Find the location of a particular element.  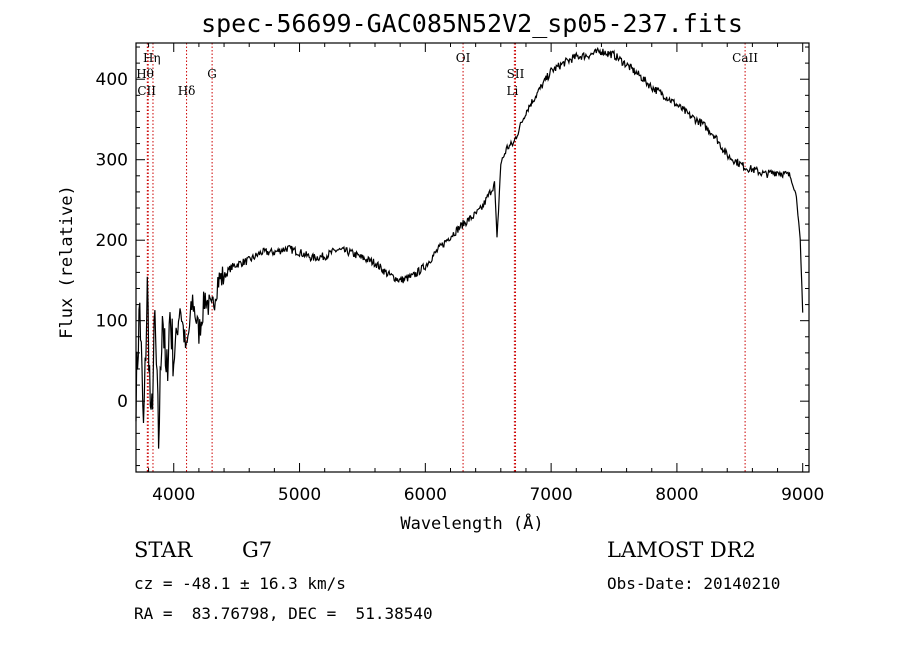

observation-date: Obs-Date: 20140210 is located at coordinates (694, 583).